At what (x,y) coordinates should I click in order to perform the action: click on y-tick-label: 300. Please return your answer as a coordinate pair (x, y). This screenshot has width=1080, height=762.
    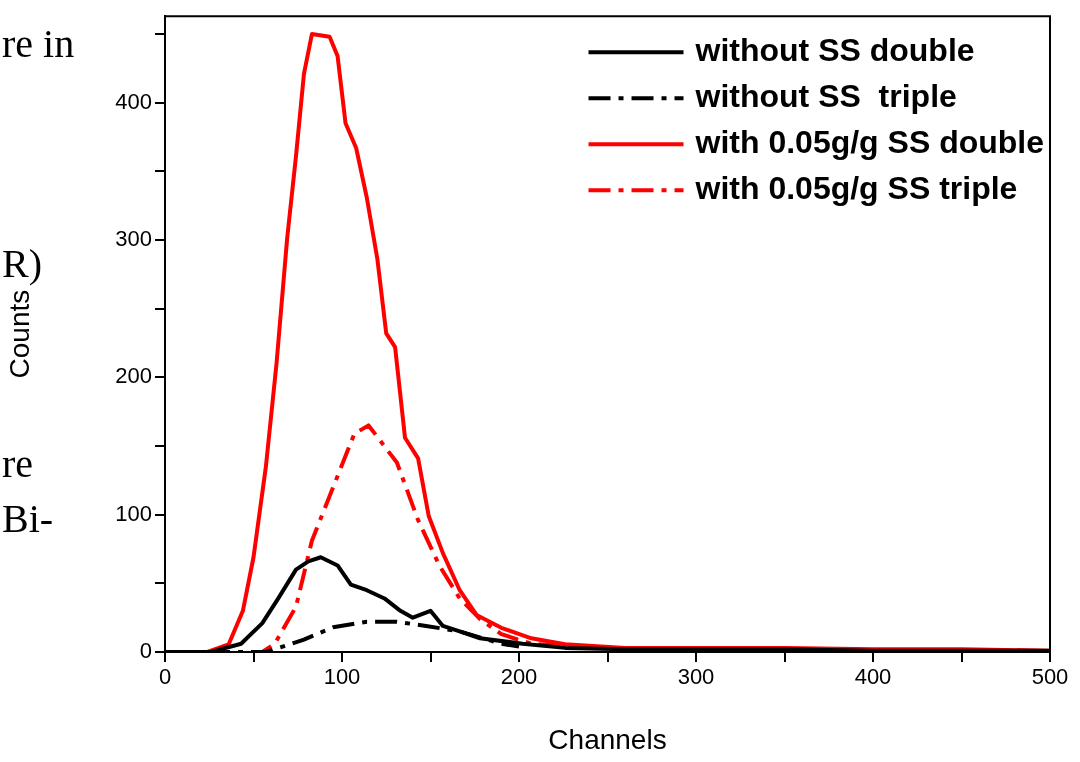
    Looking at the image, I should click on (133, 239).